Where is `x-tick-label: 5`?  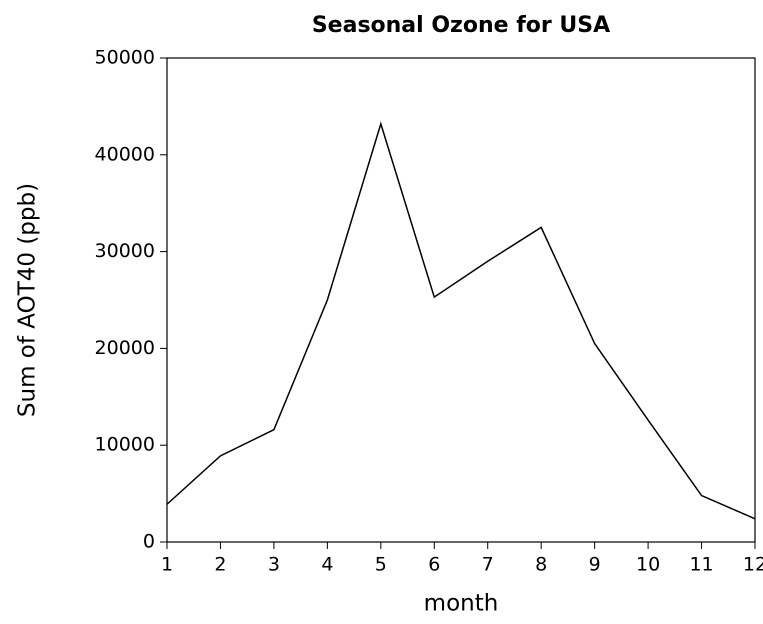
x-tick-label: 5 is located at coordinates (381, 565).